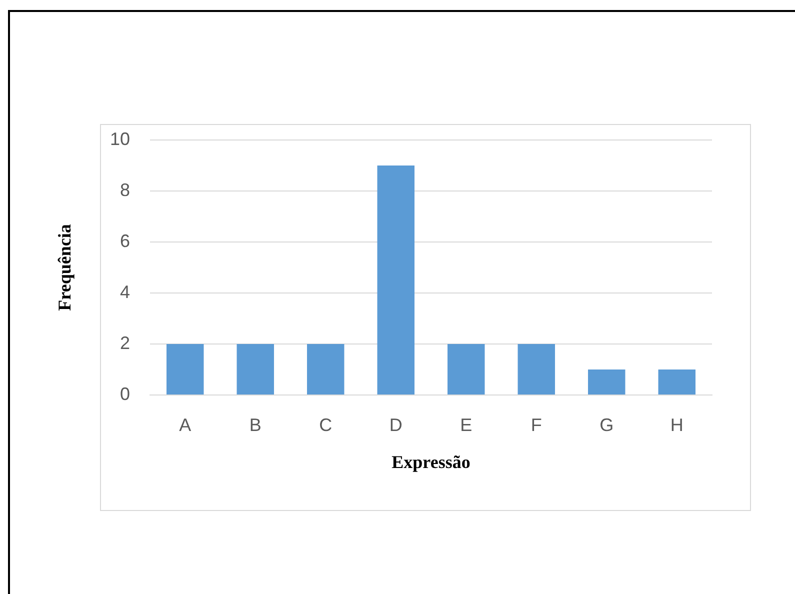 The height and width of the screenshot is (594, 795). I want to click on x-tick-label: C, so click(325, 424).